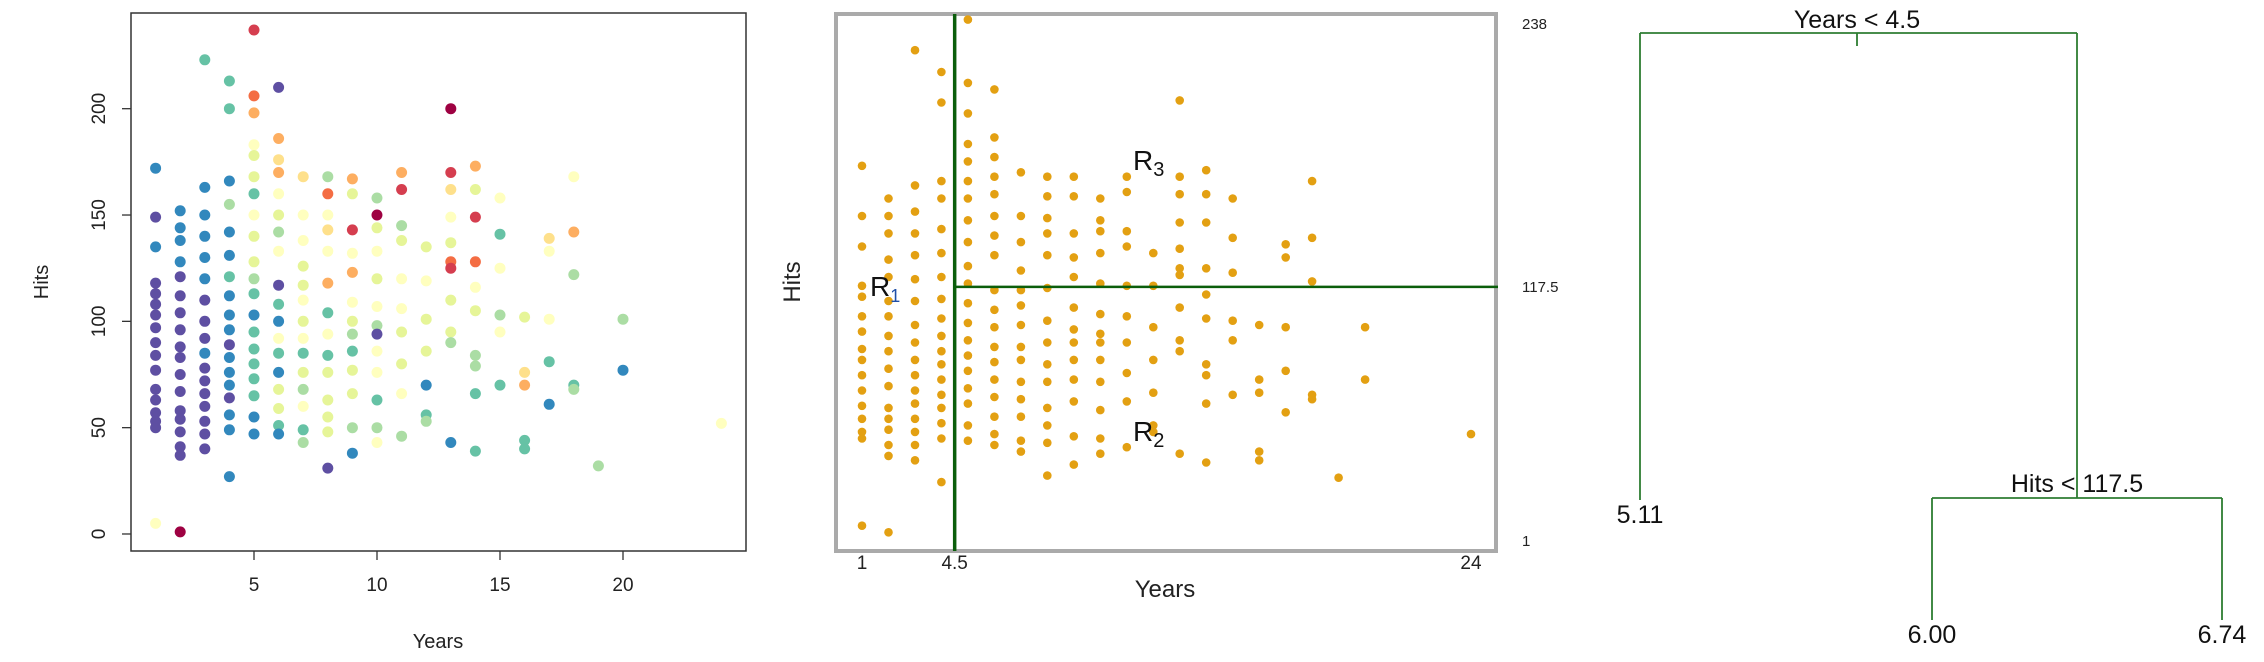 This screenshot has width=2264, height=662. What do you see at coordinates (2222, 635) in the screenshot?
I see `tree-leaf-right: 6.74` at bounding box center [2222, 635].